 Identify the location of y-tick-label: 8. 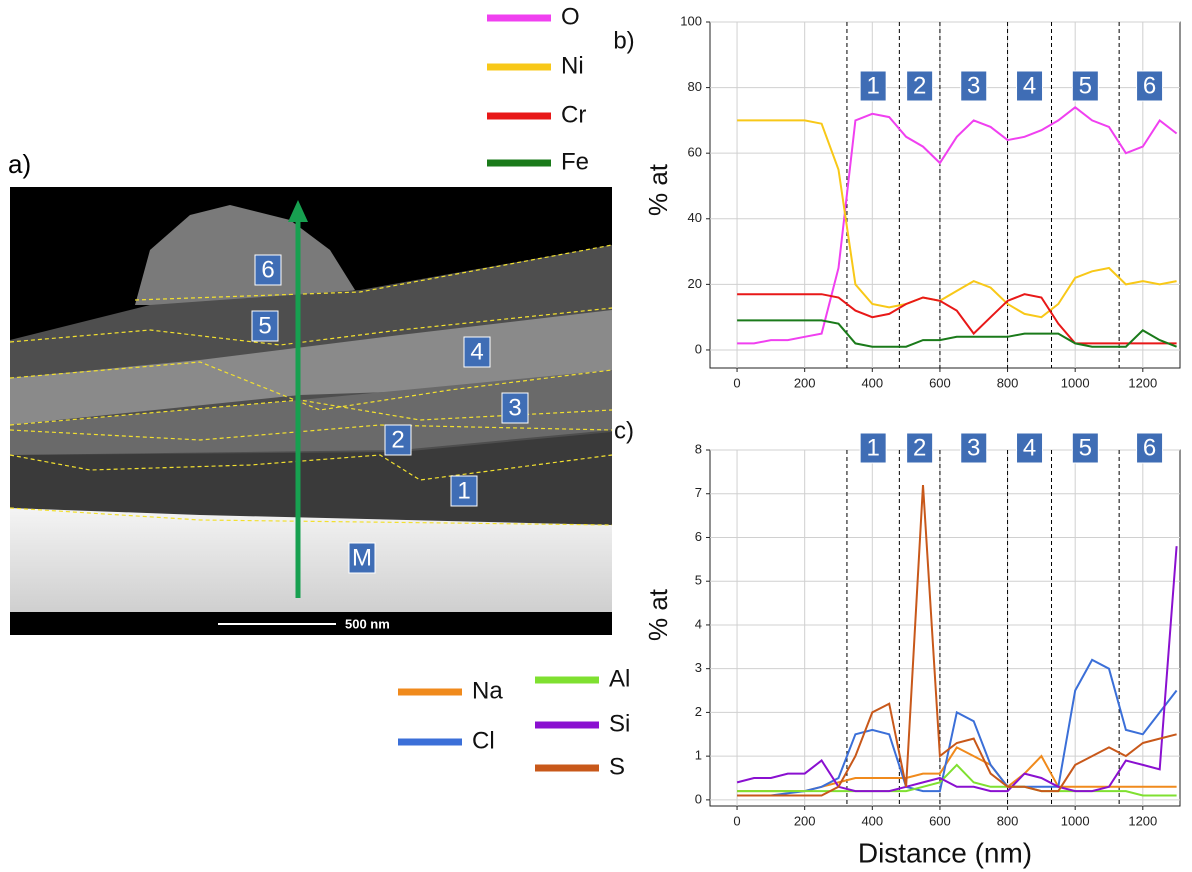
(698, 448).